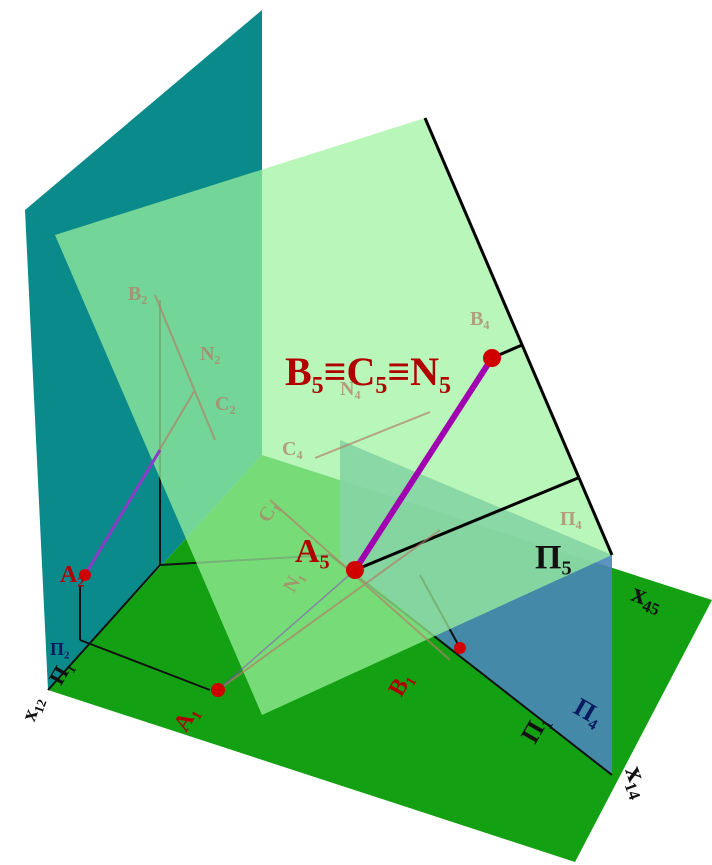 The image size is (712, 865). What do you see at coordinates (312, 551) in the screenshot?
I see `label: A₅` at bounding box center [312, 551].